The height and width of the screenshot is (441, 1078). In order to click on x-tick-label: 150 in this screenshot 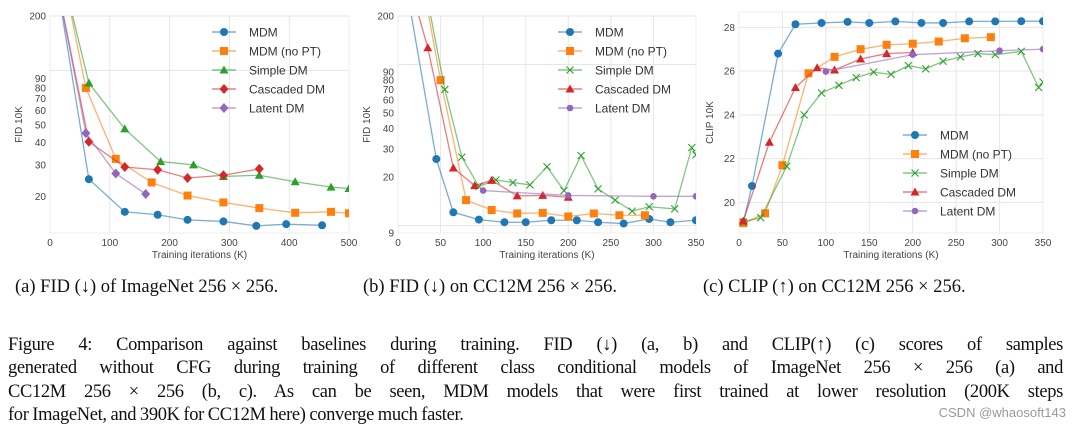, I will do `click(869, 243)`.